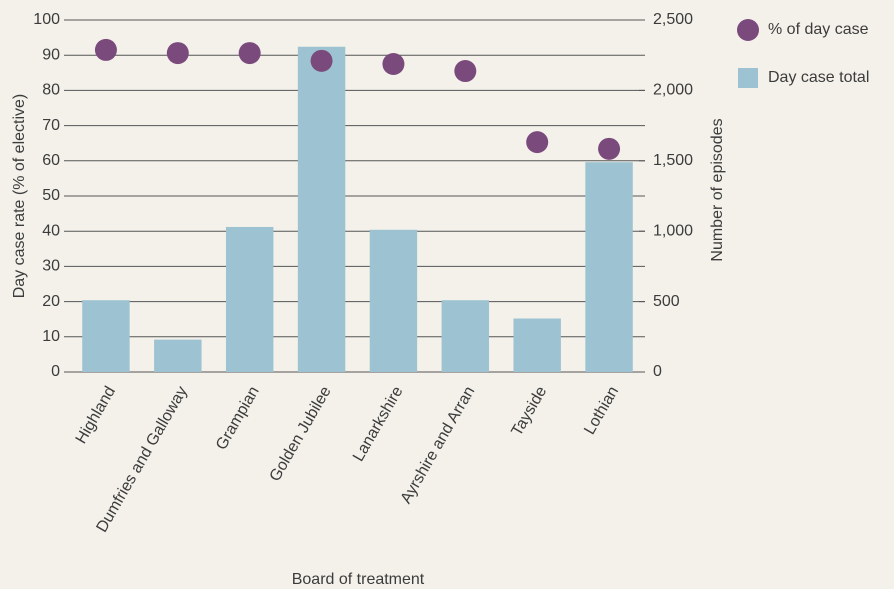  What do you see at coordinates (717, 189) in the screenshot?
I see `y2-axis-title: Number of episodes` at bounding box center [717, 189].